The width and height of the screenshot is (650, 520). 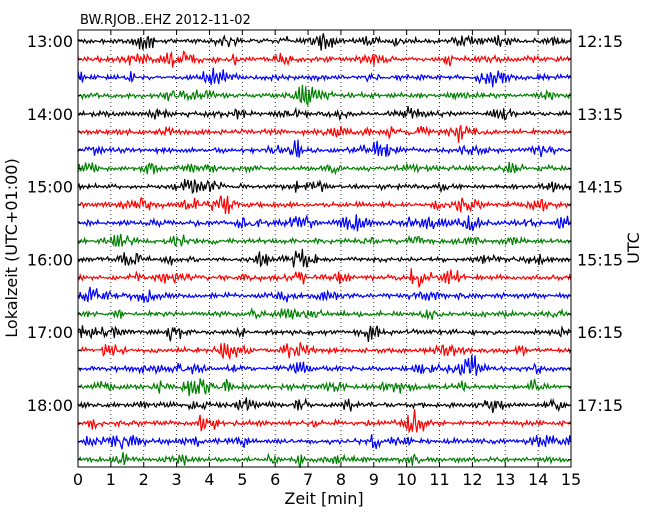 I want to click on x-tick-label: 1, so click(x=111, y=479).